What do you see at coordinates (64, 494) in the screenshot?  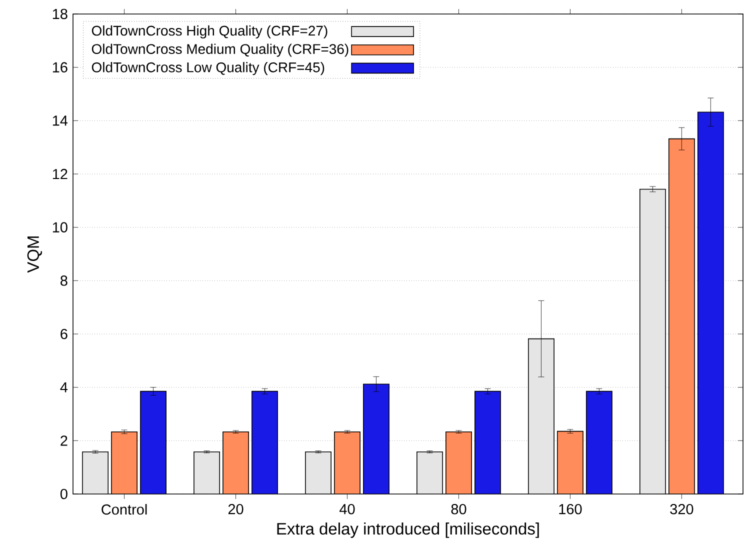 I see `y-tick-label: 0` at bounding box center [64, 494].